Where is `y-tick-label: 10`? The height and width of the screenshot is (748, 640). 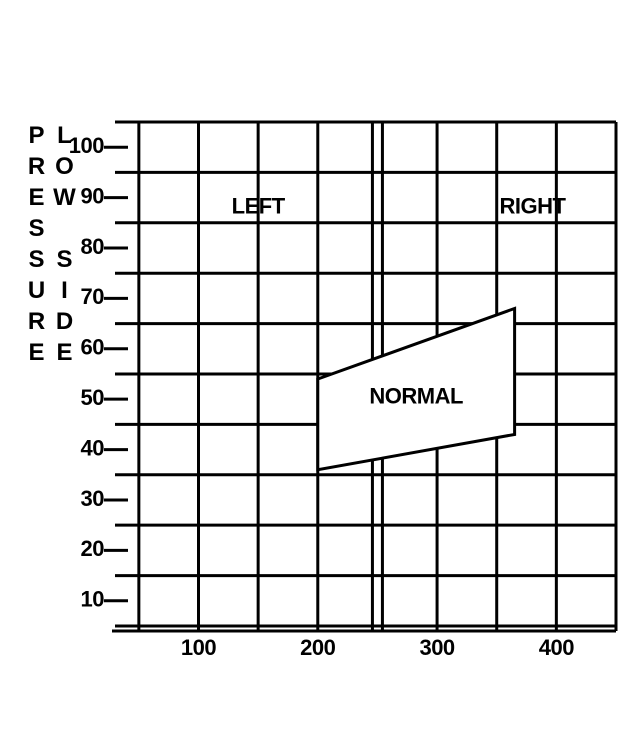 y-tick-label: 10 is located at coordinates (93, 599).